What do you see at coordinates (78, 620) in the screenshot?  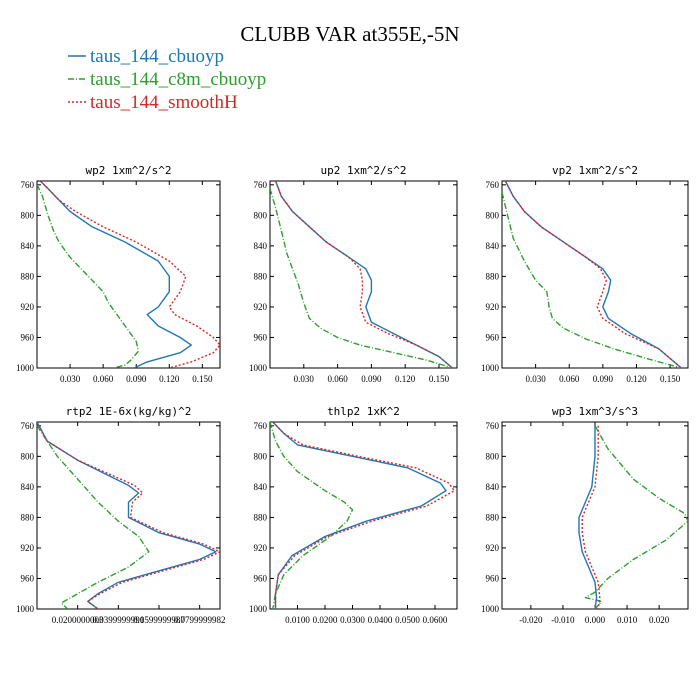 I see `x-tick-label: 0.0200000003` at bounding box center [78, 620].